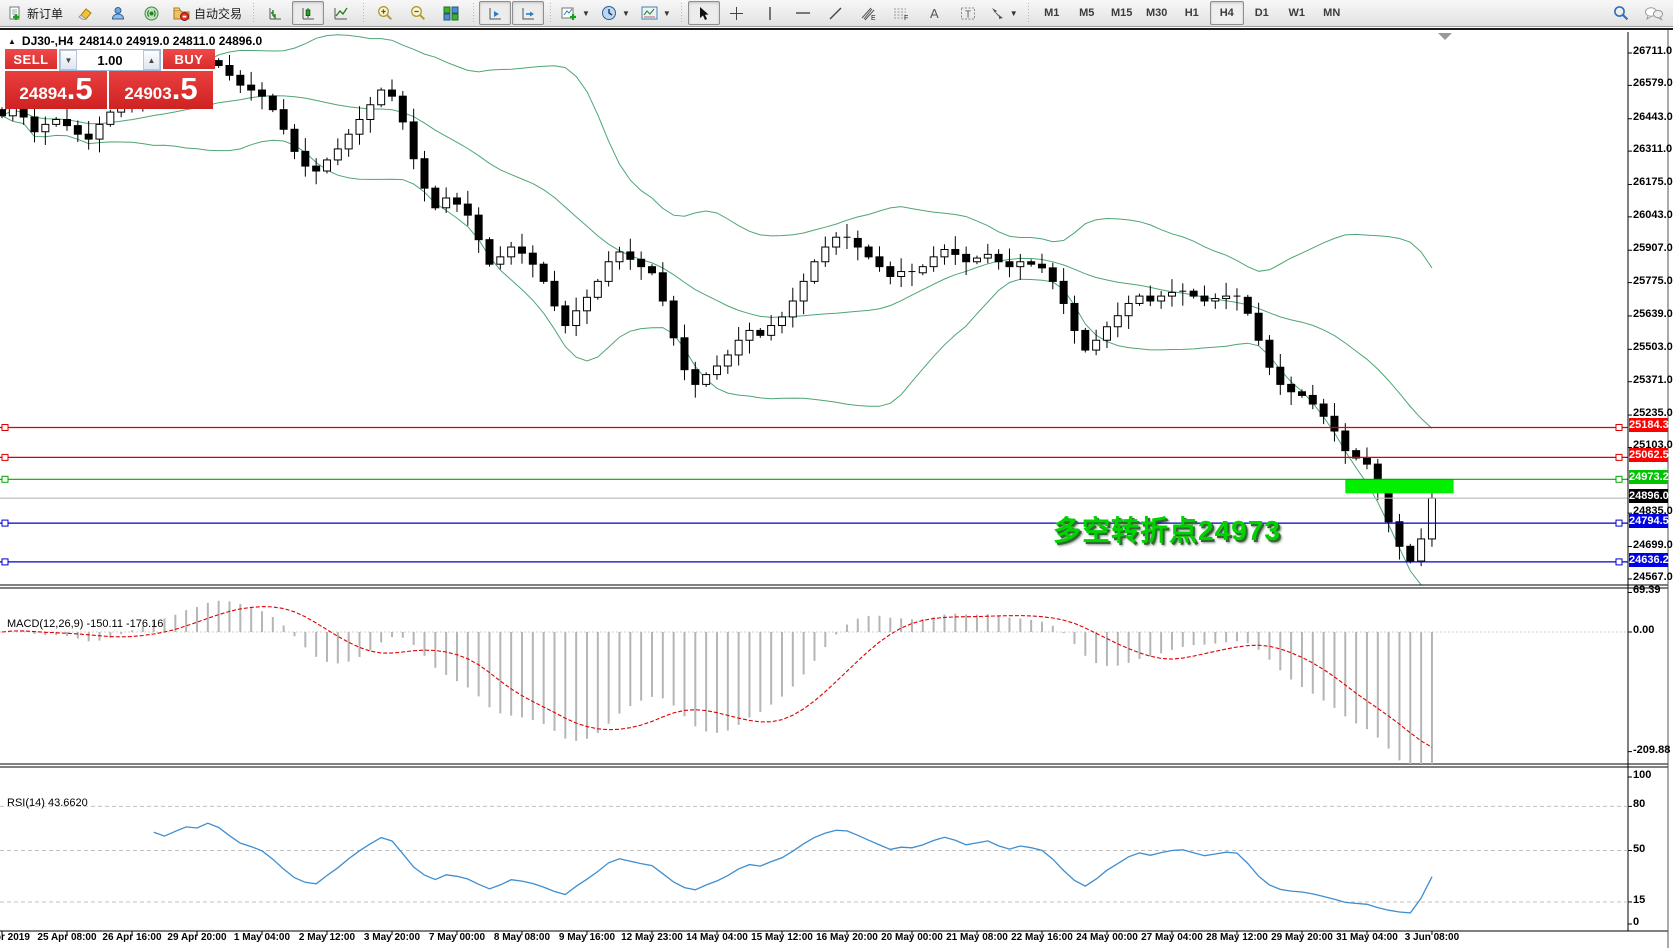 Image resolution: width=1673 pixels, height=948 pixels. I want to click on new-order-label: 新订单, so click(45, 13).